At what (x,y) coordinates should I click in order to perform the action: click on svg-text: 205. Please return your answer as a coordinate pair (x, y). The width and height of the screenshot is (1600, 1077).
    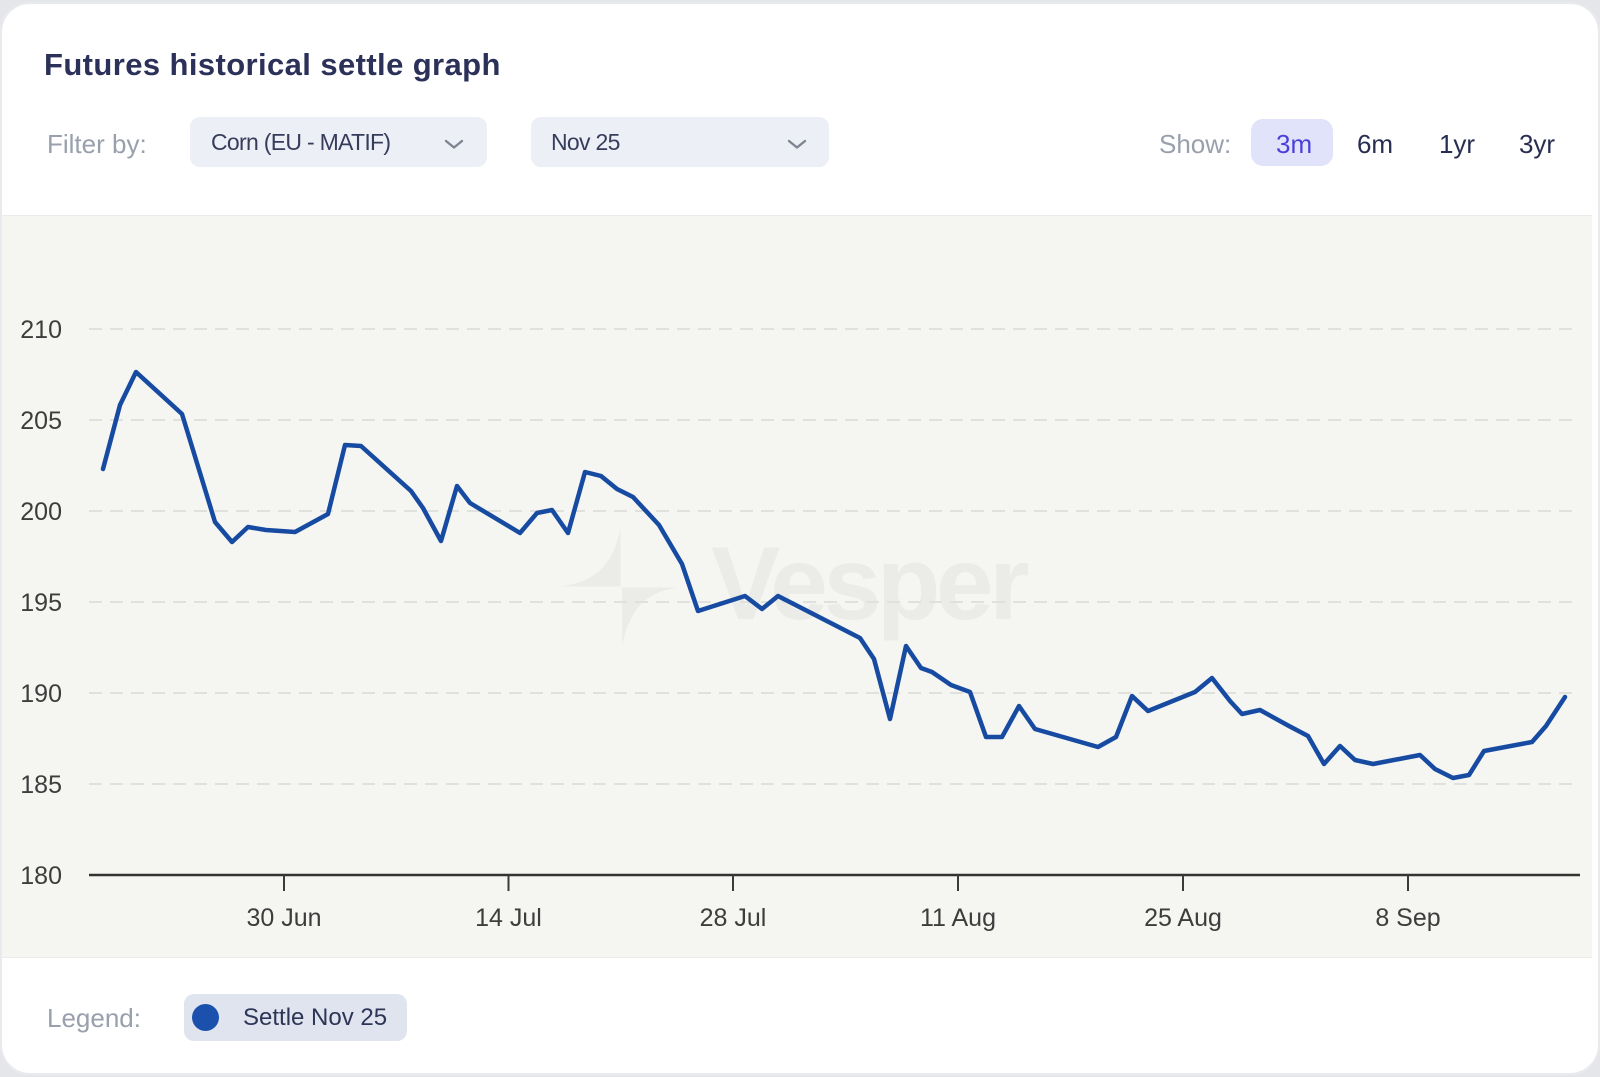
    Looking at the image, I should click on (41, 421).